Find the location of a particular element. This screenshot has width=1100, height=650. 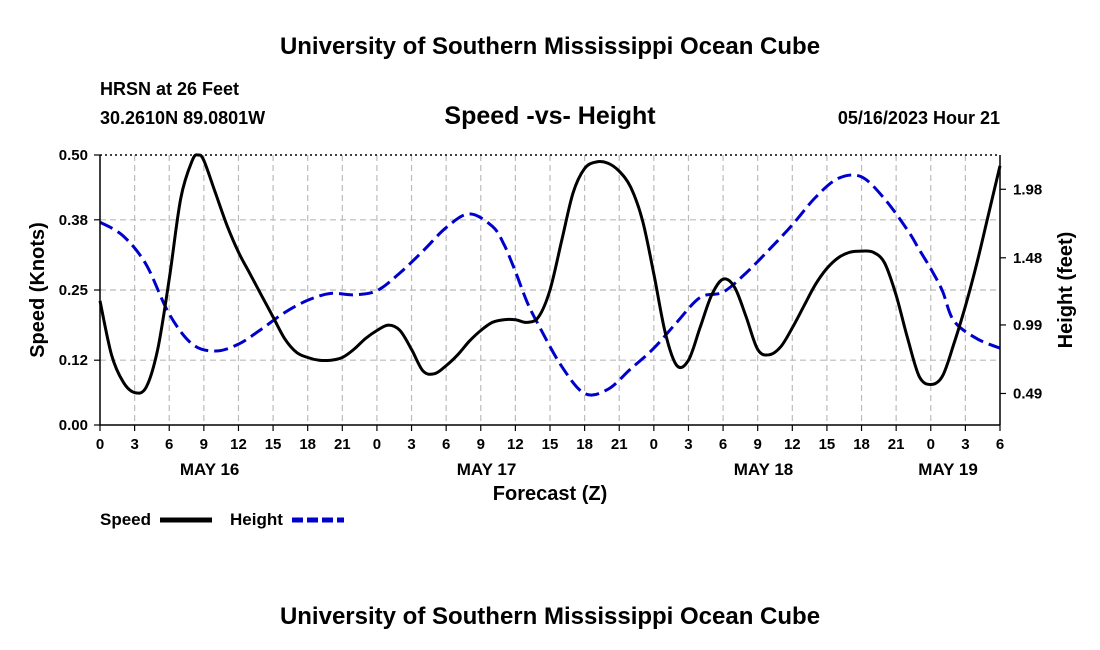

legend-label-height: Height is located at coordinates (256, 519).